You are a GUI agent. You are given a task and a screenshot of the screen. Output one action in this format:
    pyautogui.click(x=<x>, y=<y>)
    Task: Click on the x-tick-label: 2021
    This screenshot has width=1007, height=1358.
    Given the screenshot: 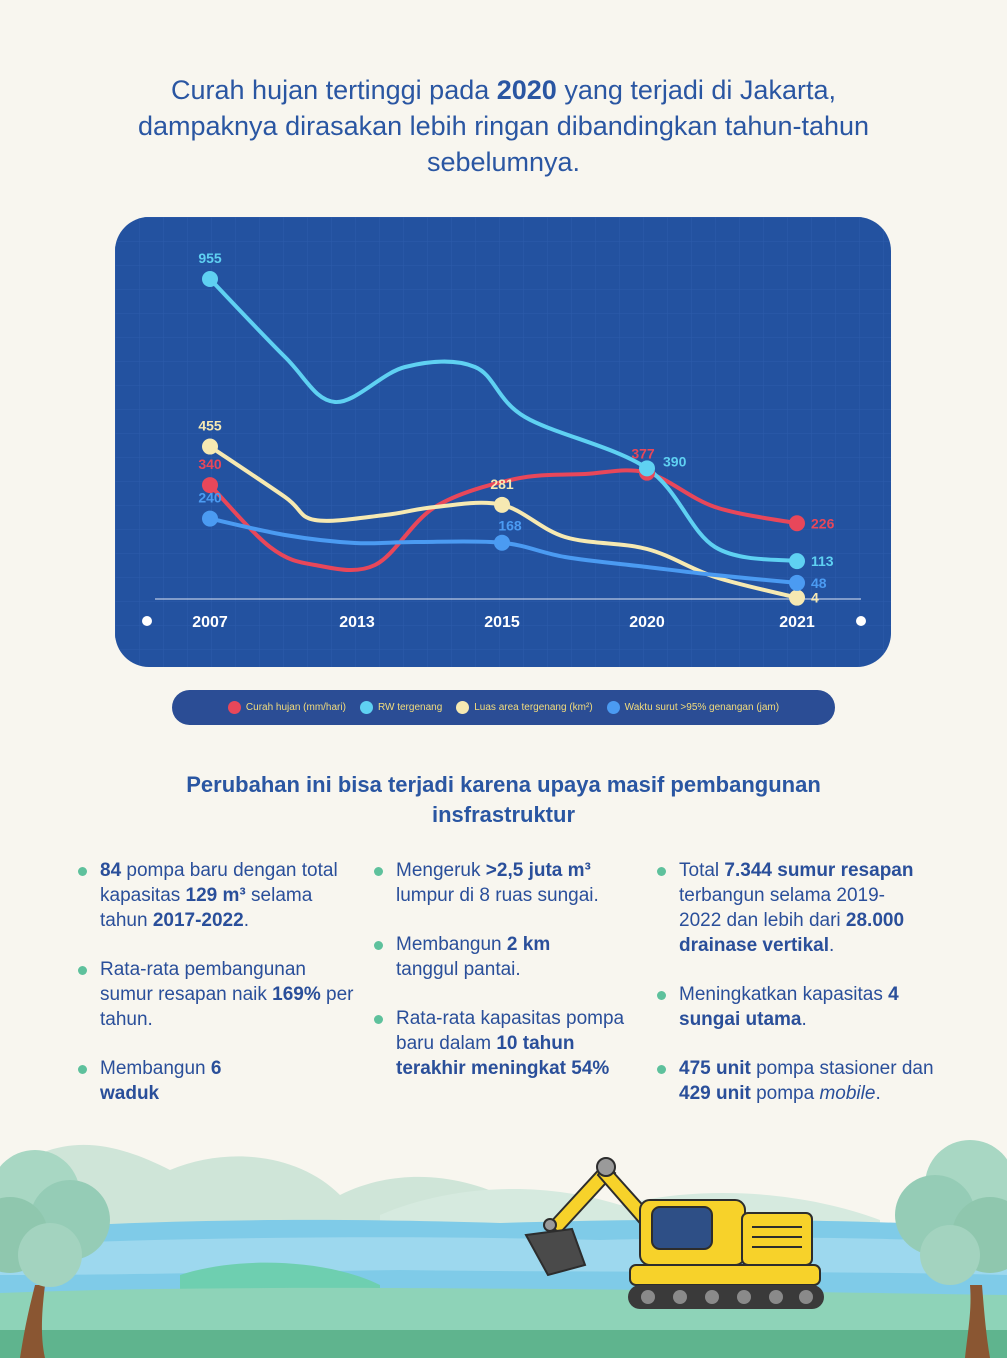 What is the action you would take?
    pyautogui.click(x=797, y=622)
    